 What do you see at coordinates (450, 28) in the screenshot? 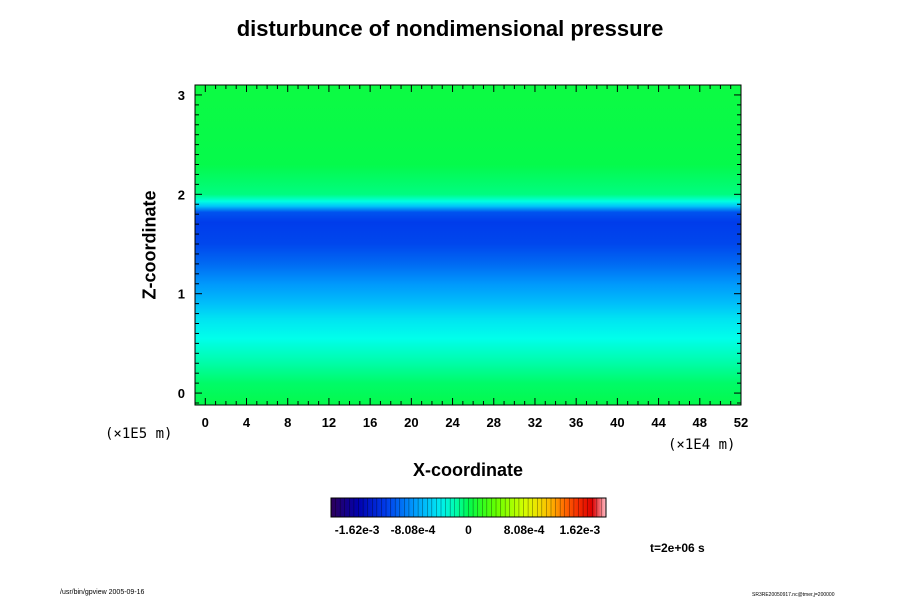
I see `chart-title: disturbunce of nondimensional pressure` at bounding box center [450, 28].